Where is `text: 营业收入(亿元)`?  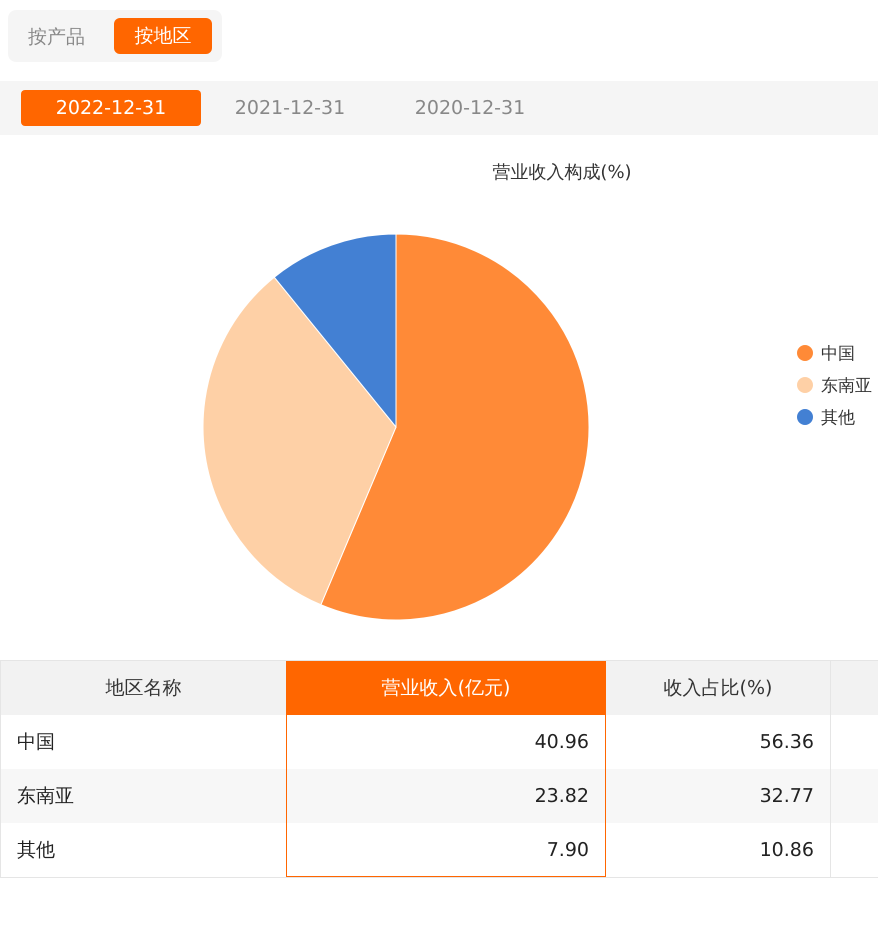 text: 营业收入(亿元) is located at coordinates (446, 688).